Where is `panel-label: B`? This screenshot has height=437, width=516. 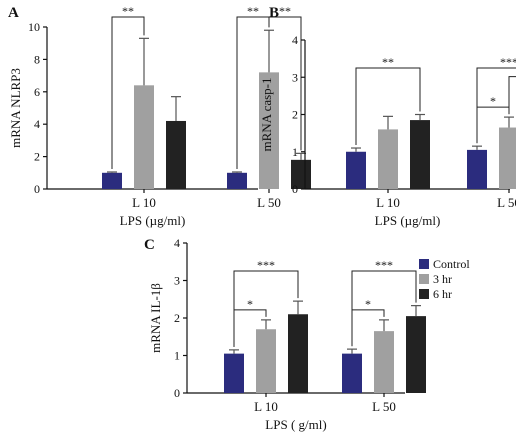 panel-label: B is located at coordinates (274, 13).